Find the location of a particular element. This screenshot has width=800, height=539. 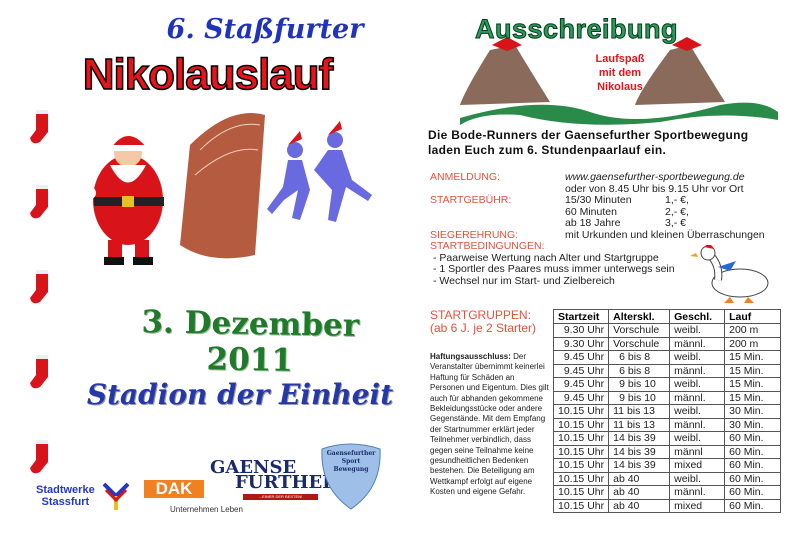

condition-item: - Wechsel nur im Start- und Zielbereich is located at coordinates (524, 280).